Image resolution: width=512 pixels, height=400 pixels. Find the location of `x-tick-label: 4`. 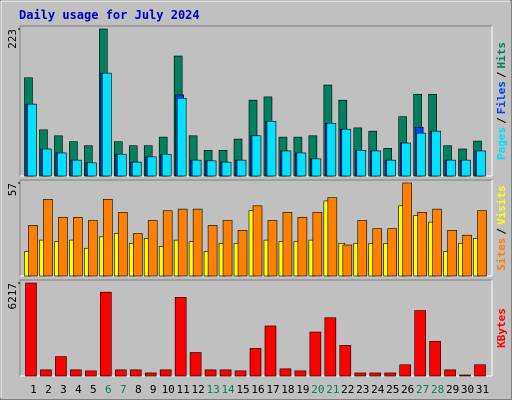

x-tick-label: 4 is located at coordinates (78, 389).